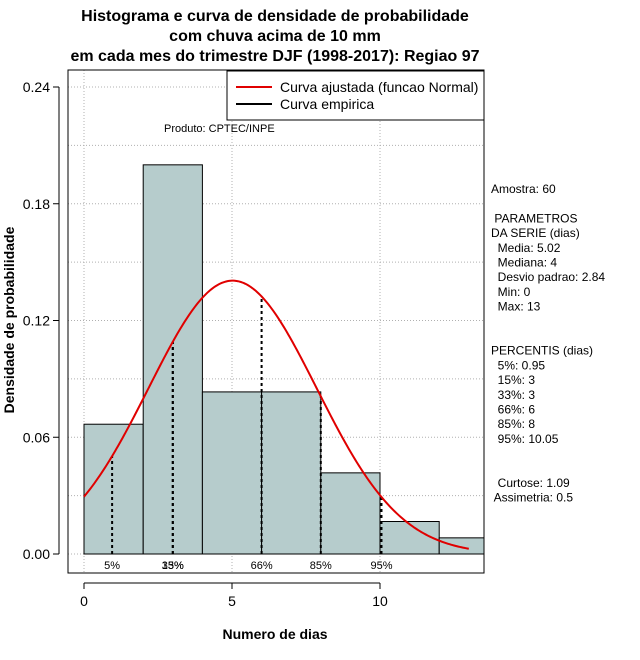 Image resolution: width=640 pixels, height=660 pixels. What do you see at coordinates (274, 634) in the screenshot?
I see `x-axis-label: Numero de dias` at bounding box center [274, 634].